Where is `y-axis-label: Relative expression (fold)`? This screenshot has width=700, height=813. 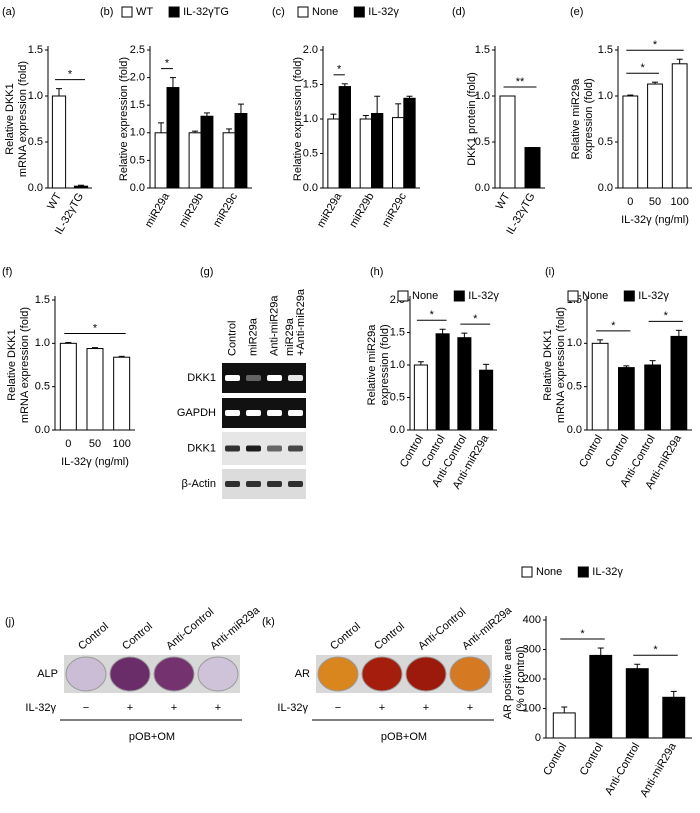
y-axis-label: Relative expression (fold) is located at coordinates (124, 119).